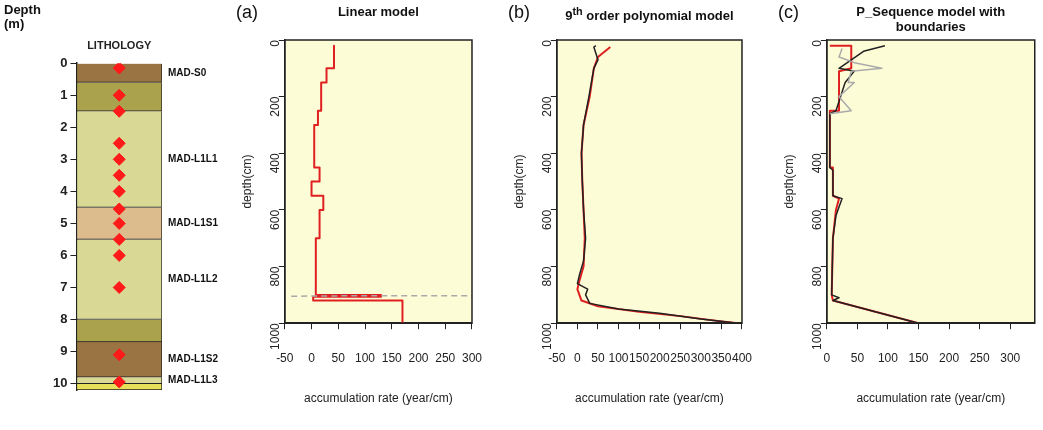 This screenshot has height=430, width=1043. What do you see at coordinates (193, 159) in the screenshot?
I see `series-label: MAD-L1L1` at bounding box center [193, 159].